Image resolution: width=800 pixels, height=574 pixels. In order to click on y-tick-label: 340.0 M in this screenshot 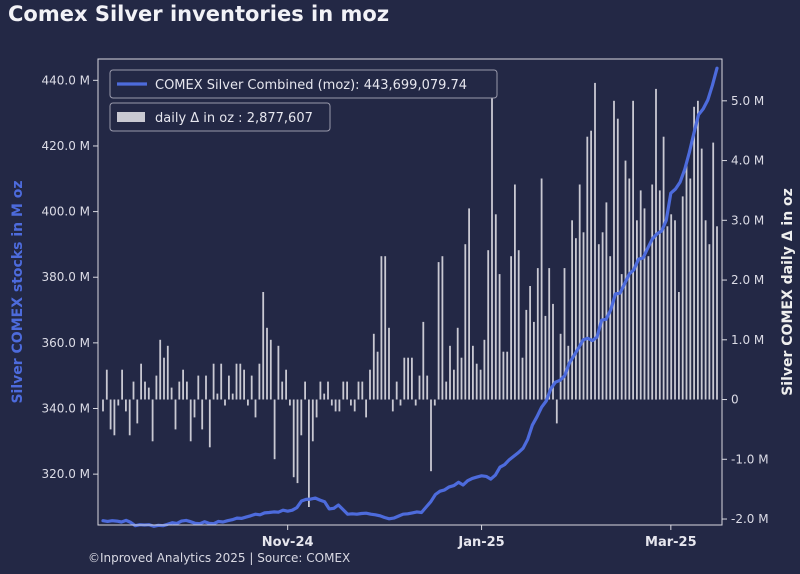, I will do `click(65, 409)`.